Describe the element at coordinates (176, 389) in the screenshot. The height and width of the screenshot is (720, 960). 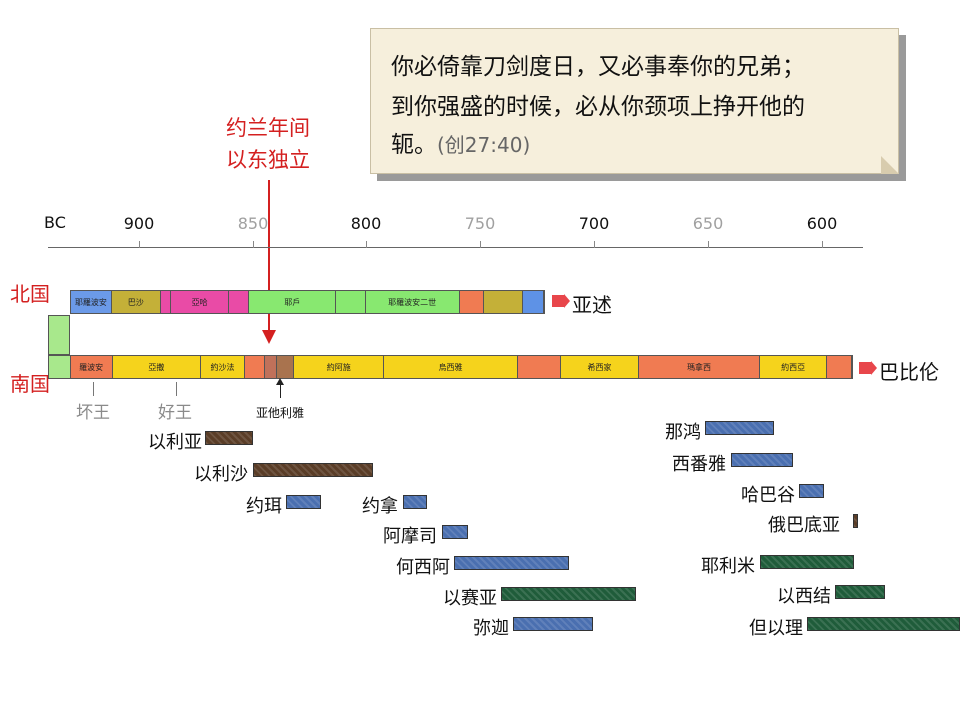
I see `good-king-pointer` at that location.